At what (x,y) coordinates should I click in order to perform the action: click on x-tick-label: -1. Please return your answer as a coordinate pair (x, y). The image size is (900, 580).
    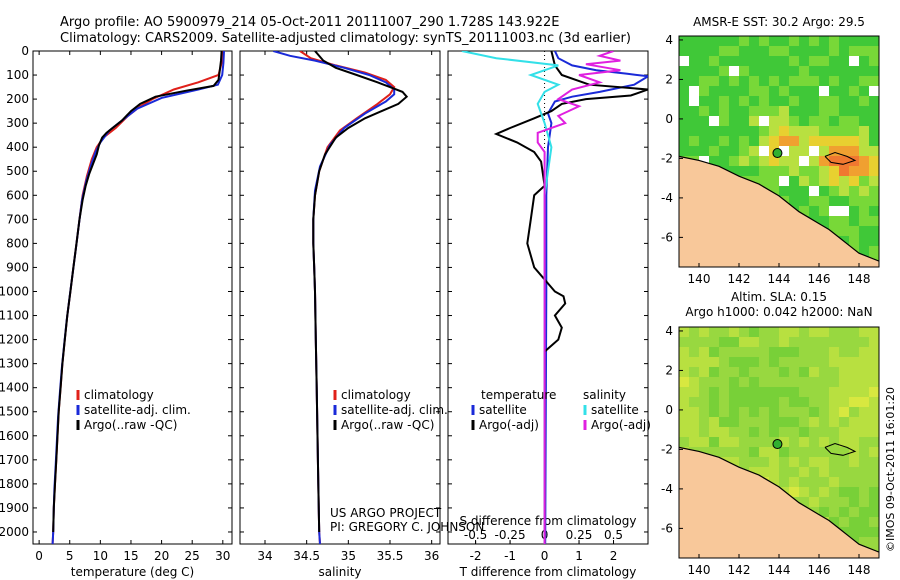
    Looking at the image, I should click on (510, 556).